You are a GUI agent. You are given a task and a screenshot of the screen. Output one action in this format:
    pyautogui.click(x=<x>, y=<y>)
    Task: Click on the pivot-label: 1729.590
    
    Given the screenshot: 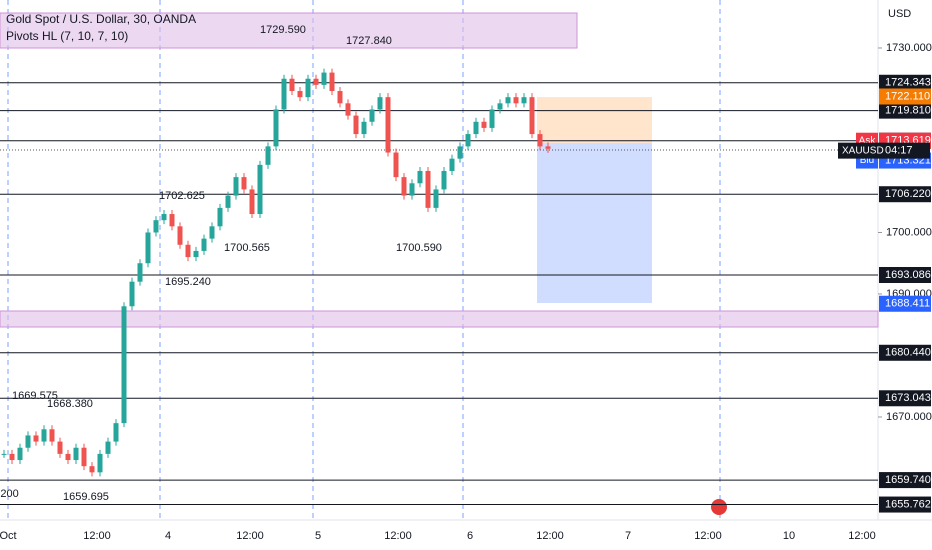 What is the action you would take?
    pyautogui.click(x=283, y=30)
    